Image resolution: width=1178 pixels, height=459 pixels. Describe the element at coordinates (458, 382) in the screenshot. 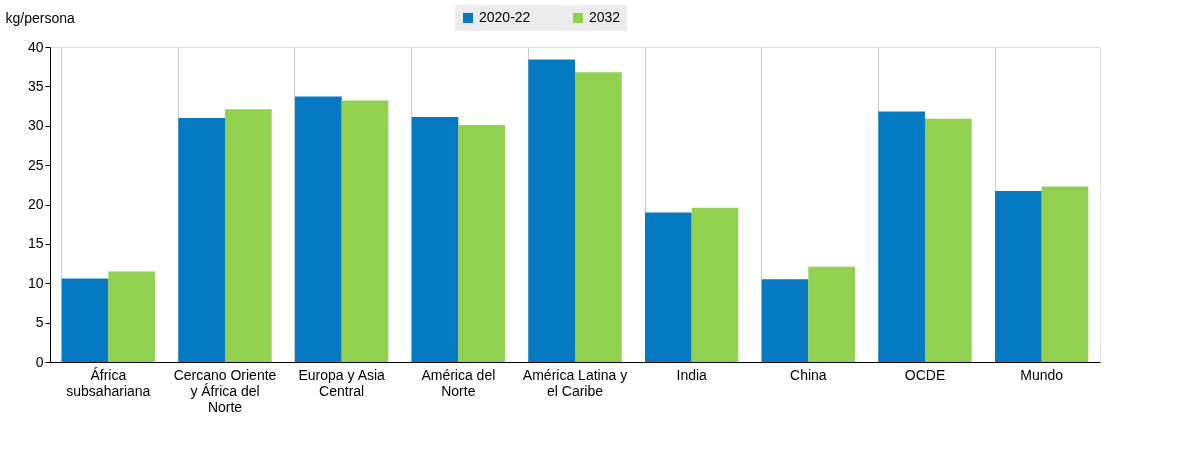

I see `x-tick-label: América del Norte` at that location.